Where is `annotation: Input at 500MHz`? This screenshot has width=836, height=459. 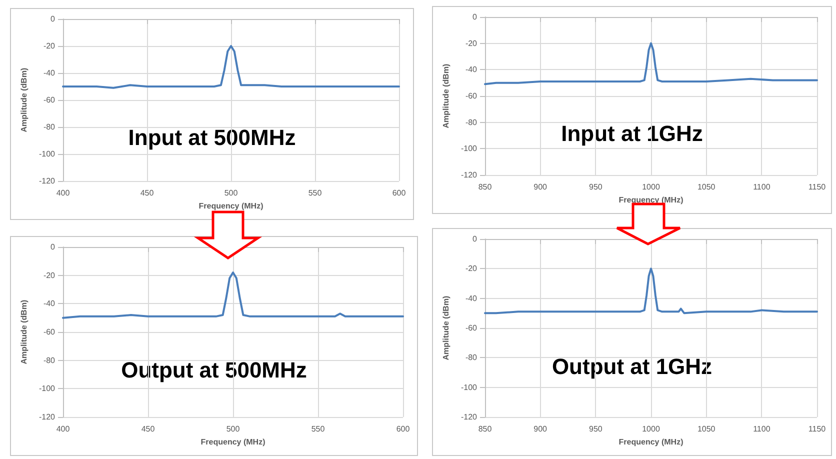 annotation: Input at 500MHz is located at coordinates (212, 137).